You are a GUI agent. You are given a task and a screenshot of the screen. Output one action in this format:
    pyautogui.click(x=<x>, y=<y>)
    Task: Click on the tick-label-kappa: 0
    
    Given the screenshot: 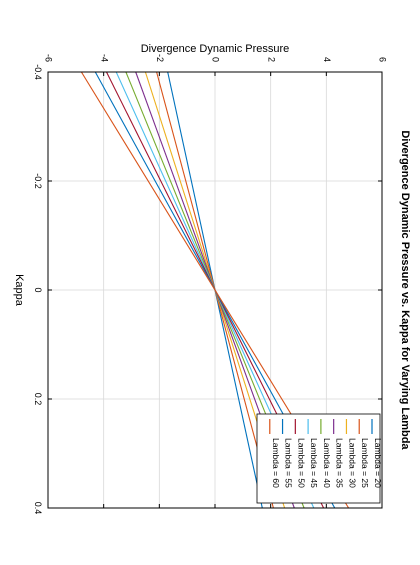 What is the action you would take?
    pyautogui.click(x=38, y=289)
    